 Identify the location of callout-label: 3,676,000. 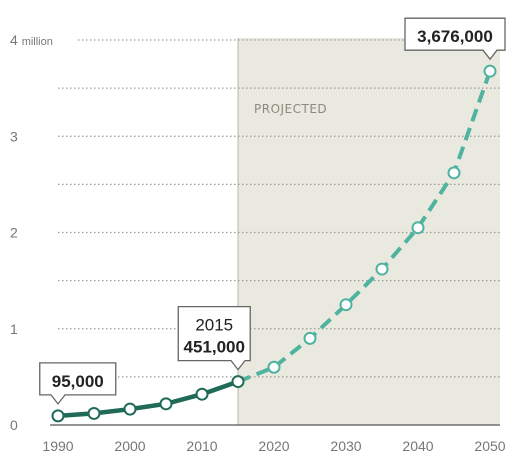
(455, 36).